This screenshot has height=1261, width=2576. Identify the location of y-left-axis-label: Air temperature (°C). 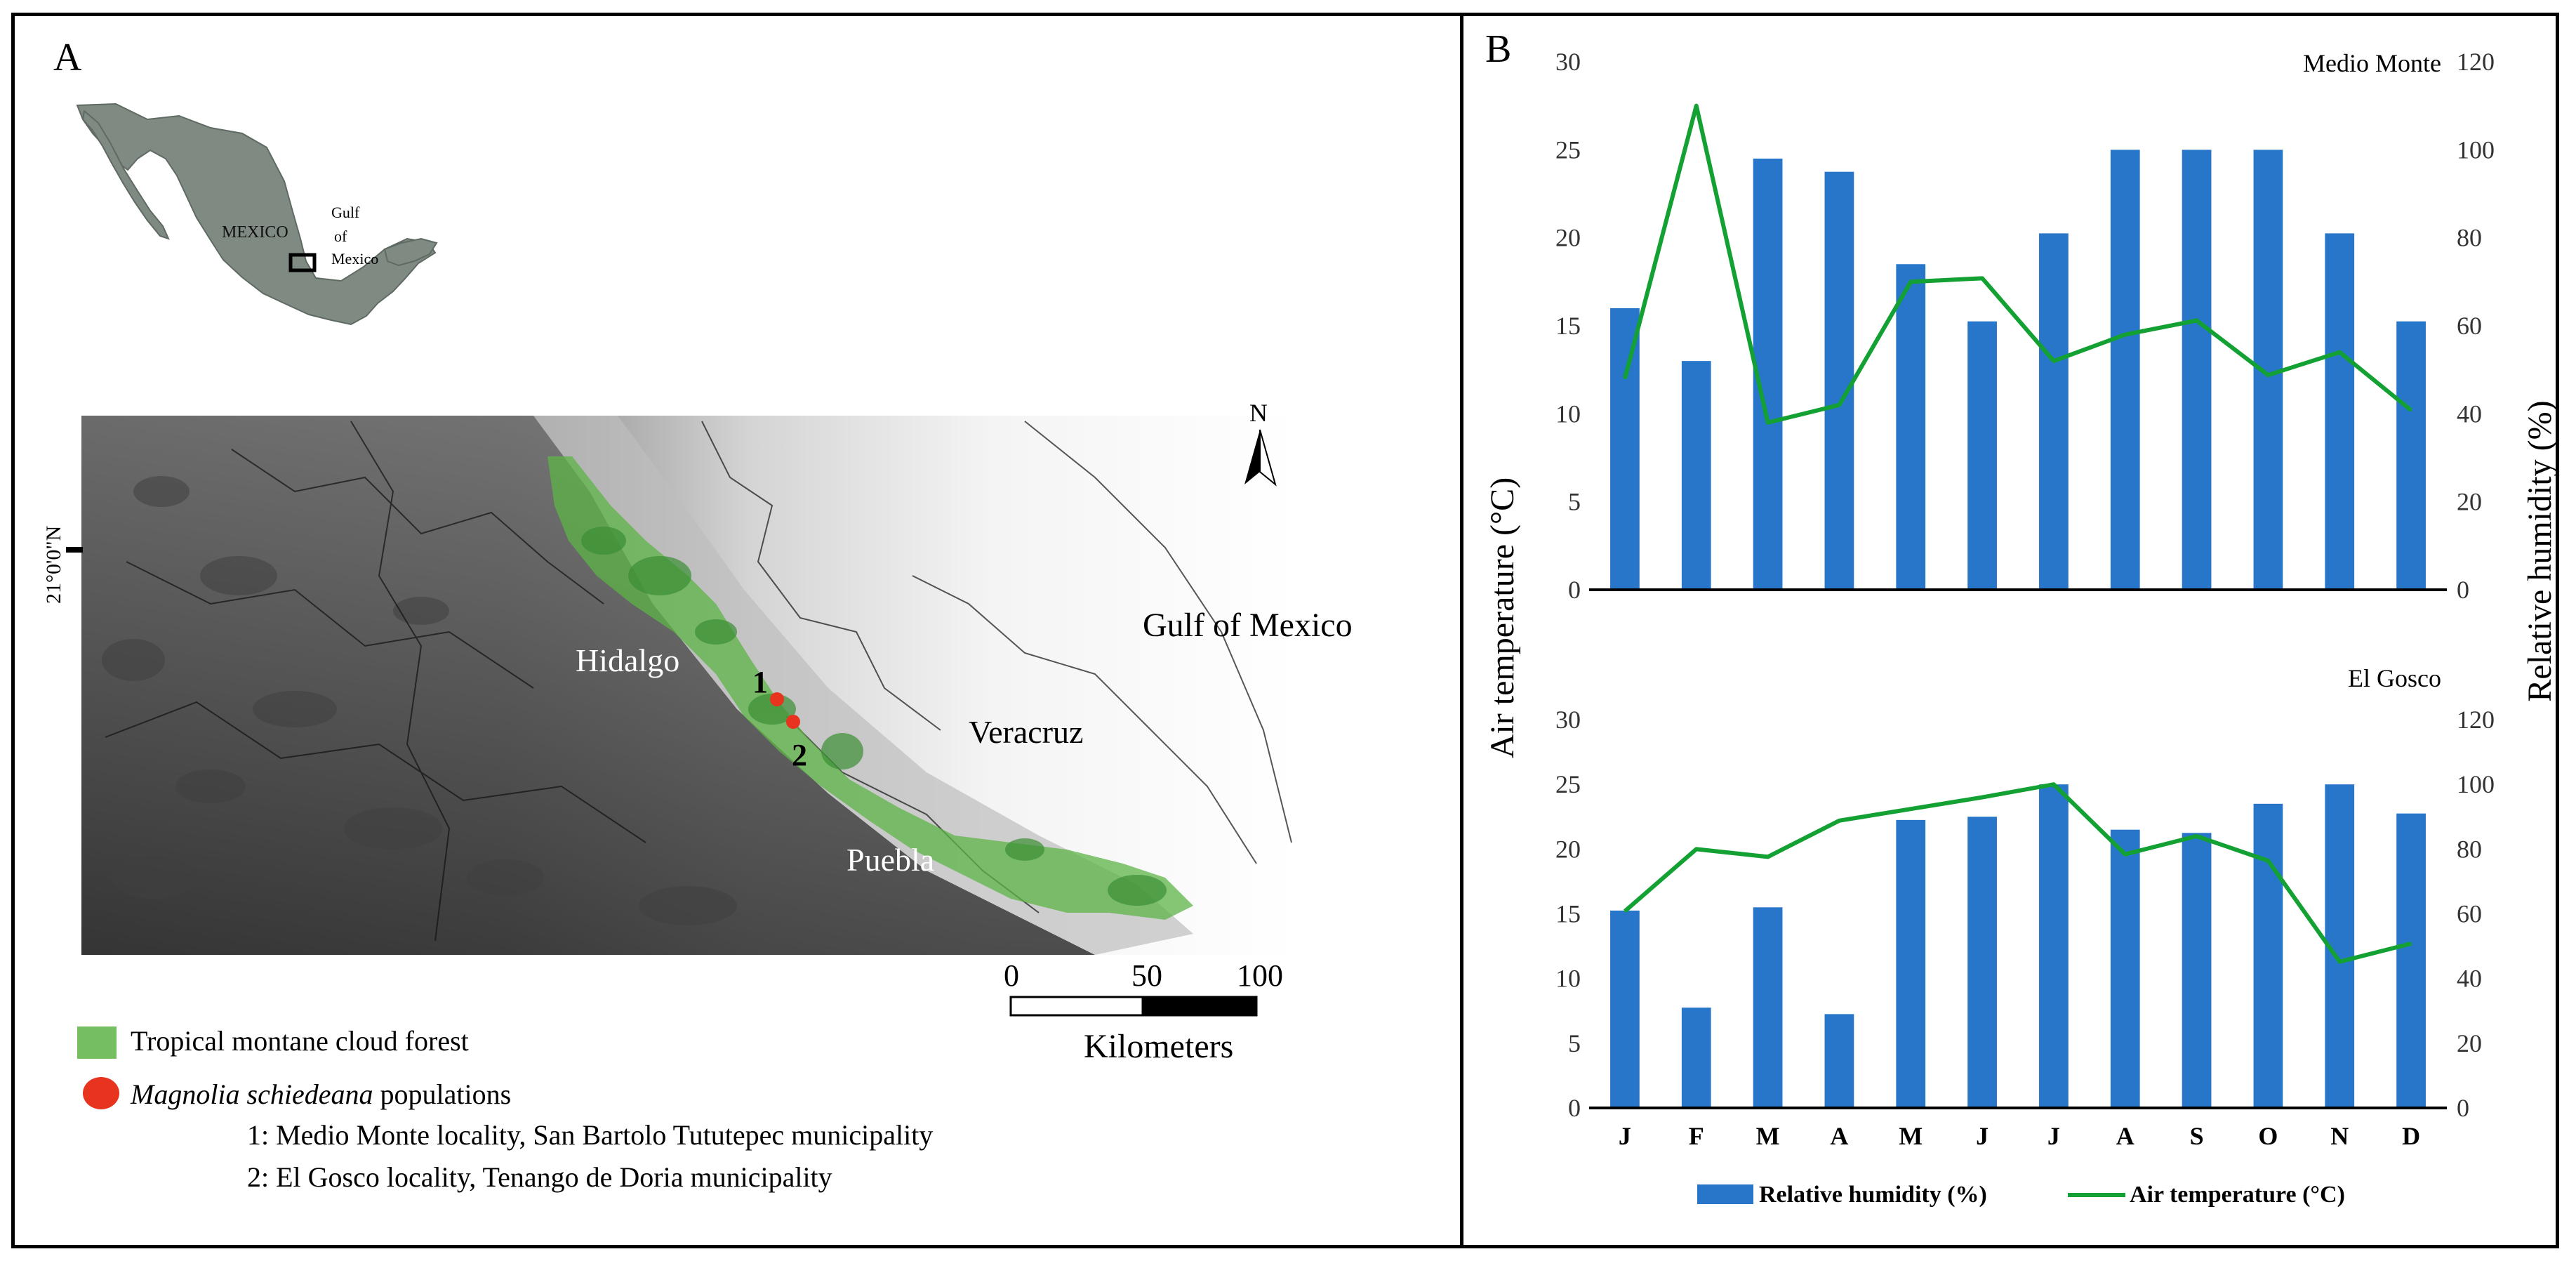
(1503, 617).